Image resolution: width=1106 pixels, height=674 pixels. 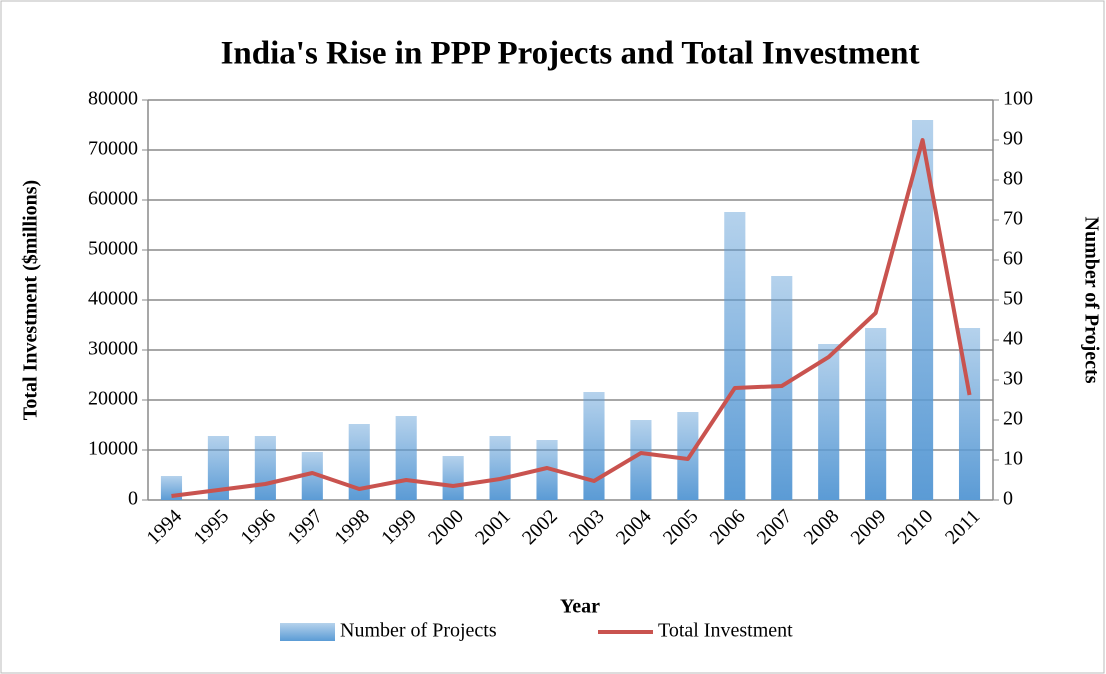 What do you see at coordinates (258, 527) in the screenshot?
I see `x-tick-label: 1996` at bounding box center [258, 527].